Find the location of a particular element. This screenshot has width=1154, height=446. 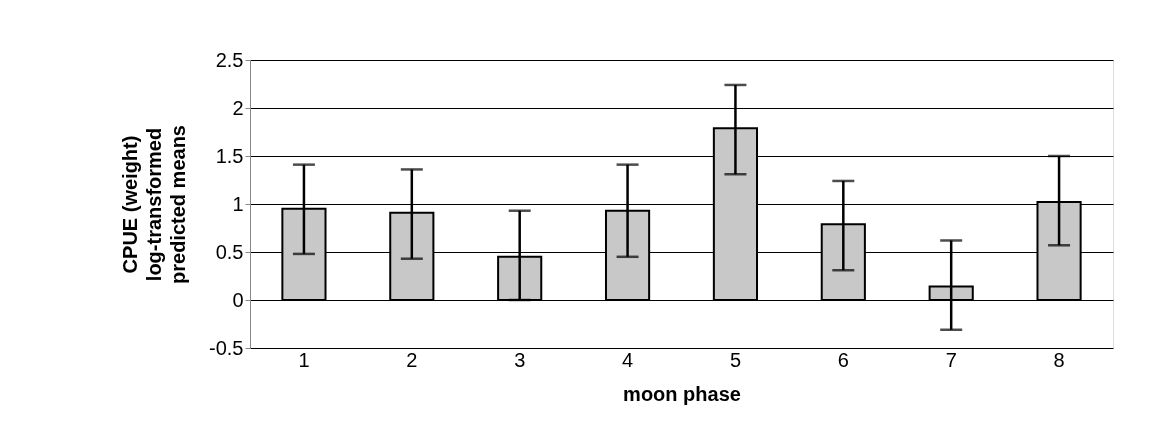

x-tick-label: 1 is located at coordinates (304, 359).